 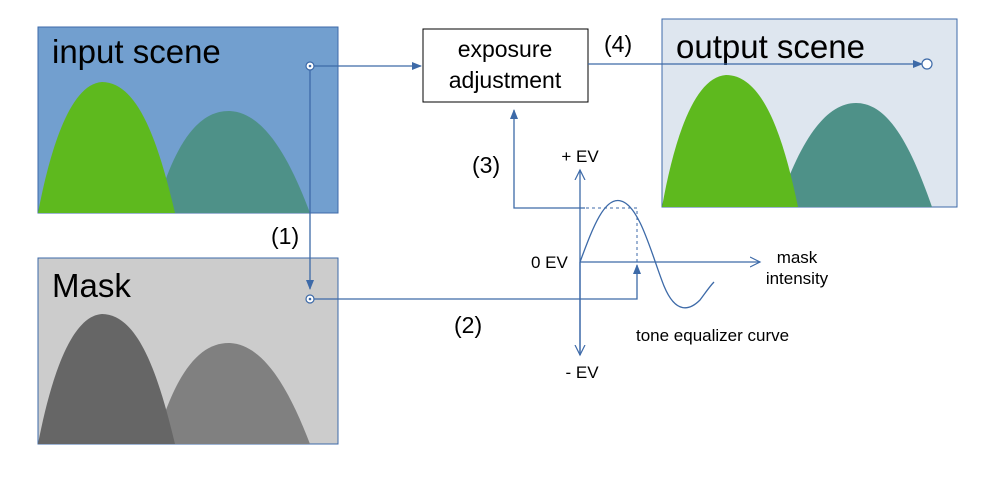 I want to click on mask-title: Mask, so click(x=91, y=285).